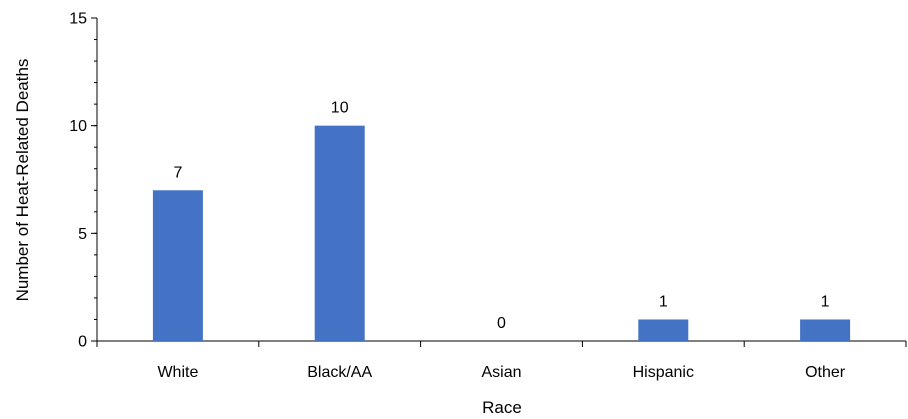  Describe the element at coordinates (177, 172) in the screenshot. I see `data-label: 7` at that location.